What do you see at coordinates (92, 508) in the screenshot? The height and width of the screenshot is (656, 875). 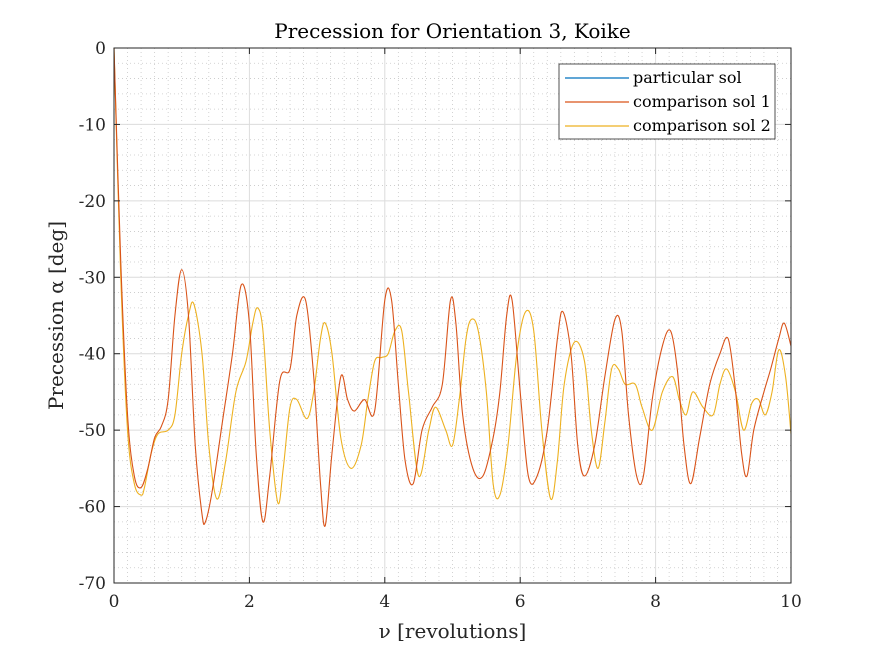 I see `y-tick-label: -60` at bounding box center [92, 508].